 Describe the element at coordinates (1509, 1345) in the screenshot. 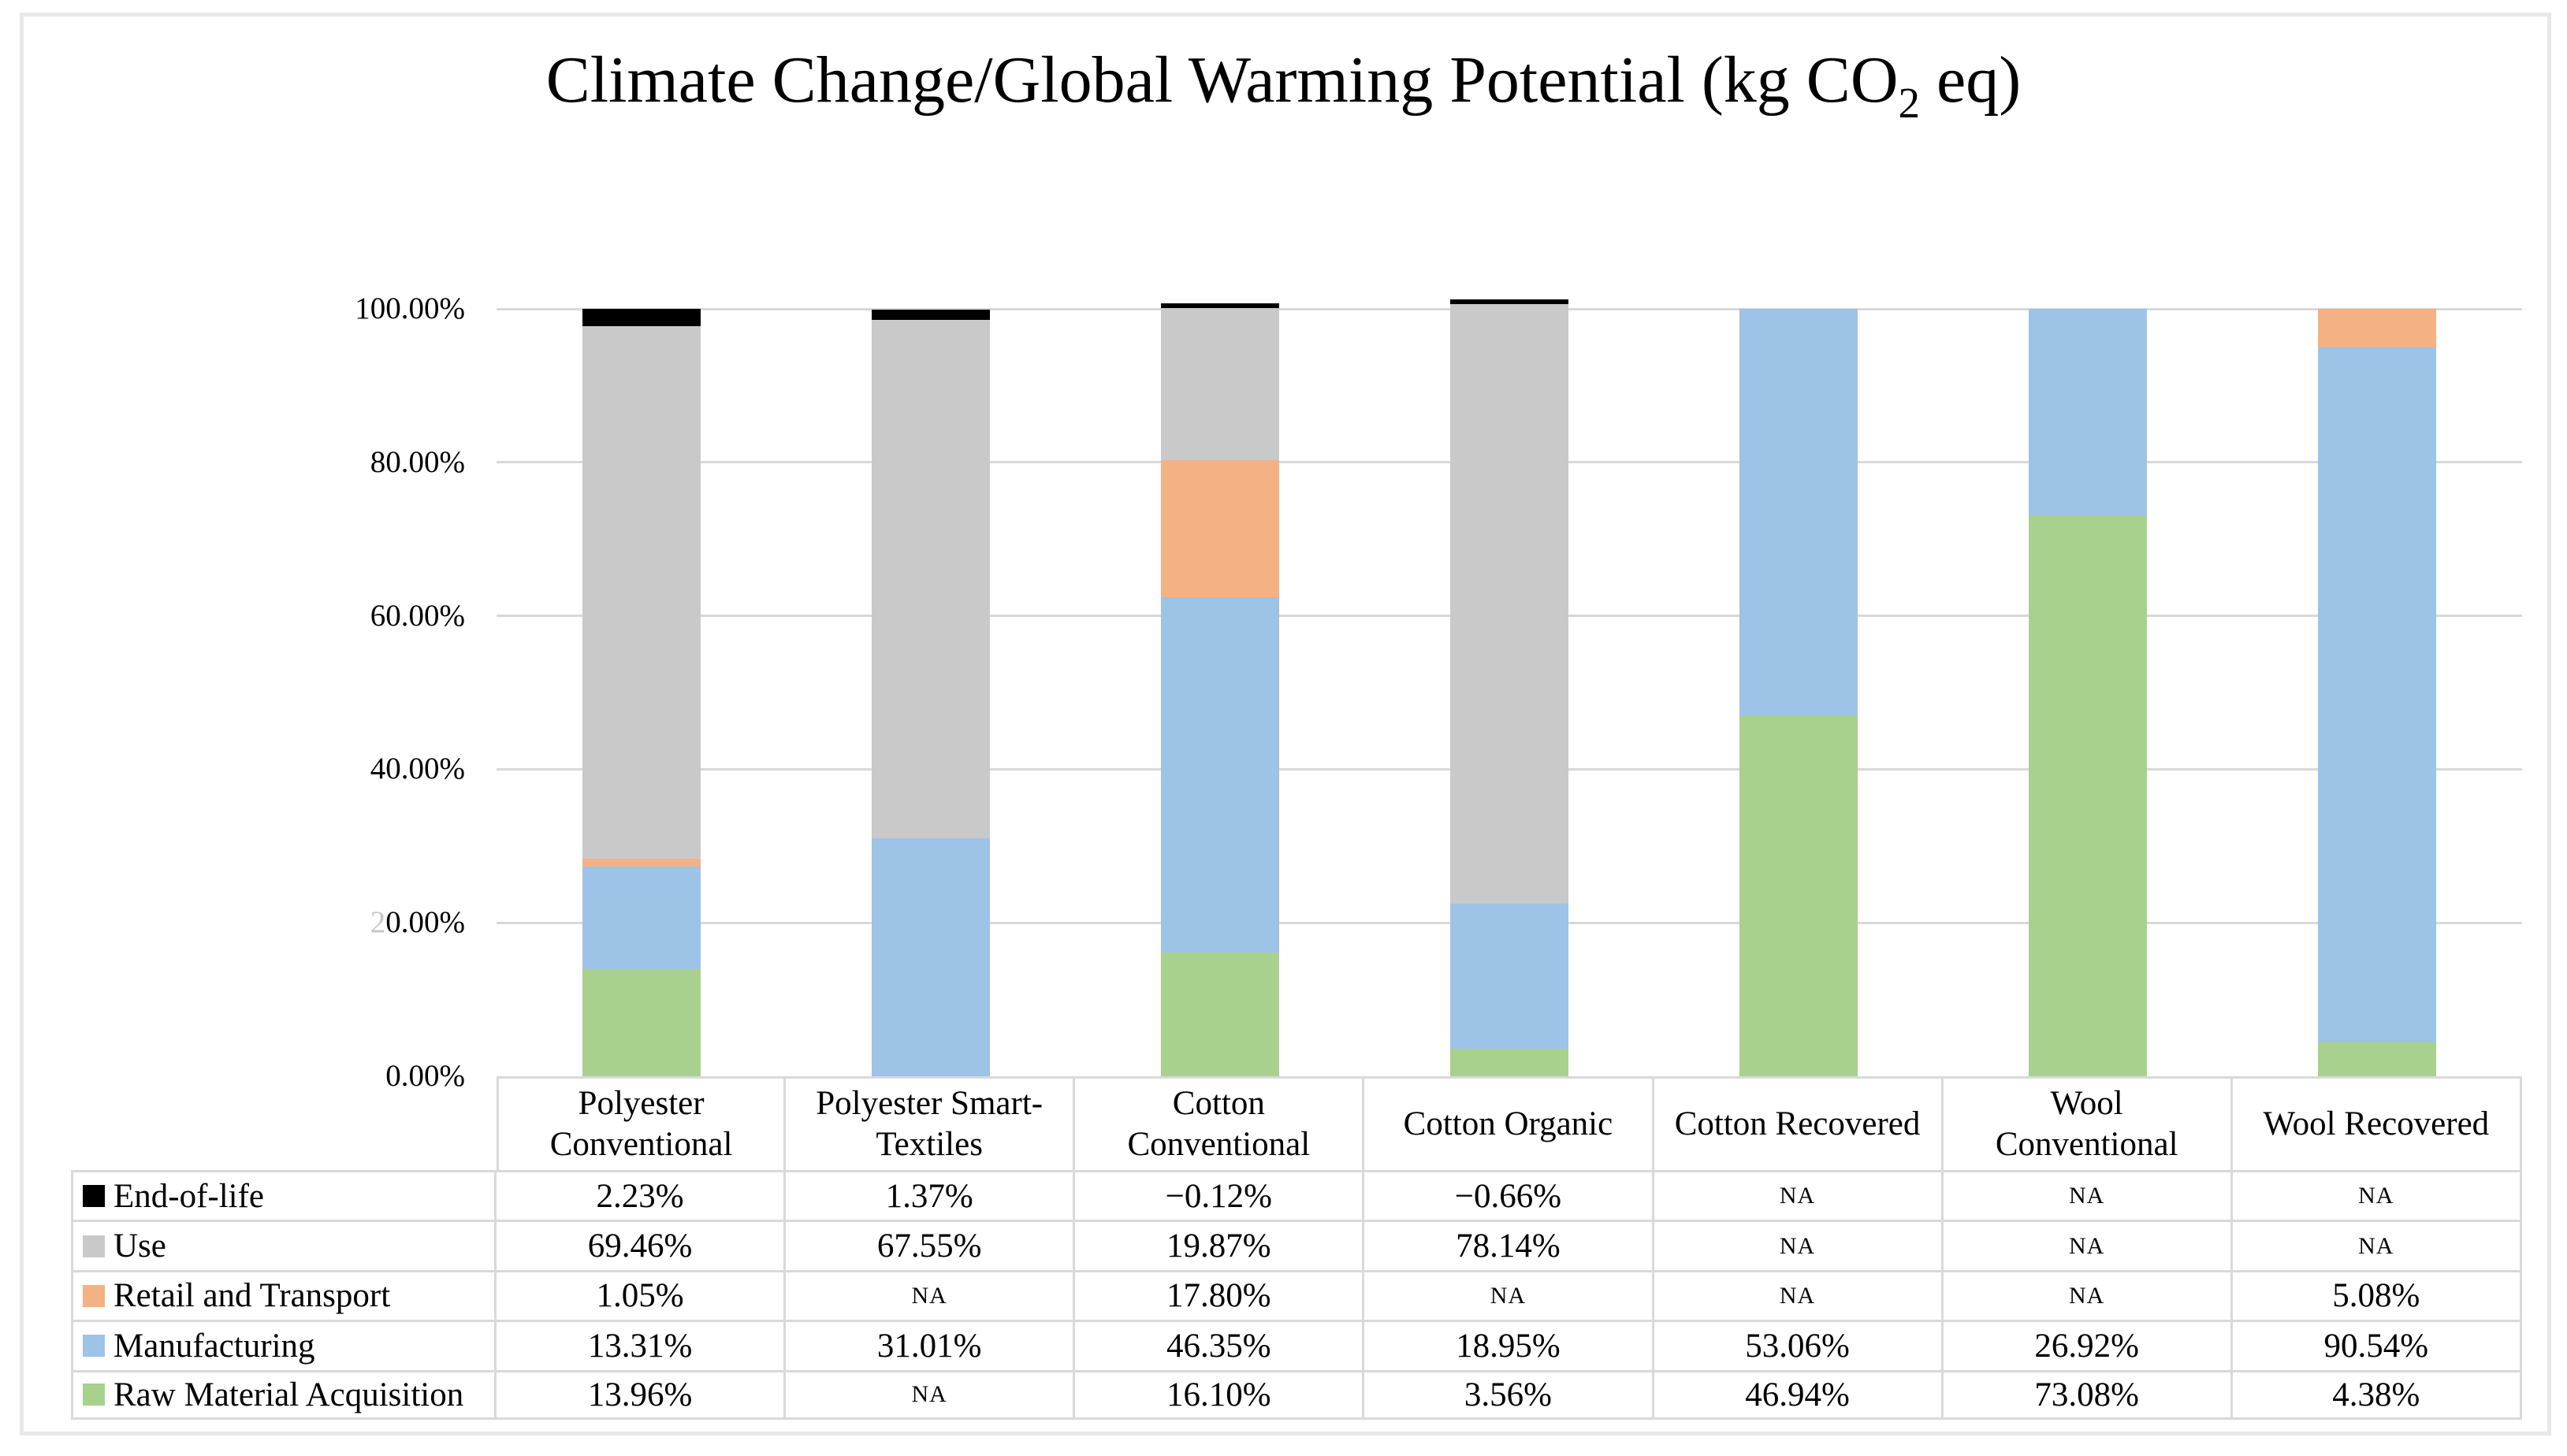

I see `value-manufacturing-cotton-organic: 18.95%` at that location.